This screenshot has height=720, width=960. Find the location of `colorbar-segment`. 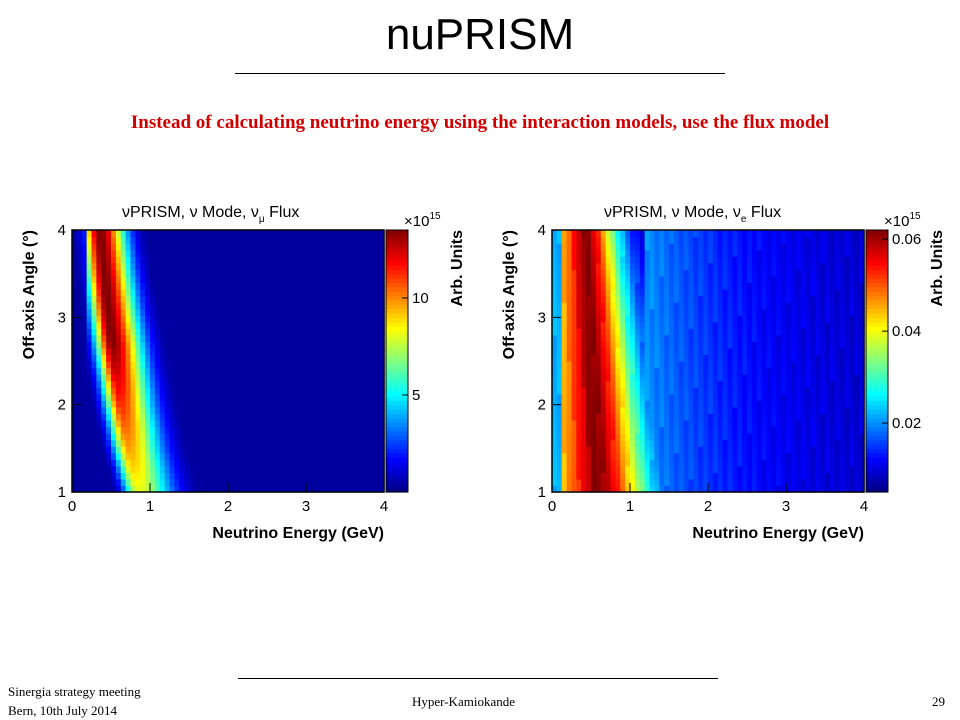

colorbar-segment is located at coordinates (397, 294).